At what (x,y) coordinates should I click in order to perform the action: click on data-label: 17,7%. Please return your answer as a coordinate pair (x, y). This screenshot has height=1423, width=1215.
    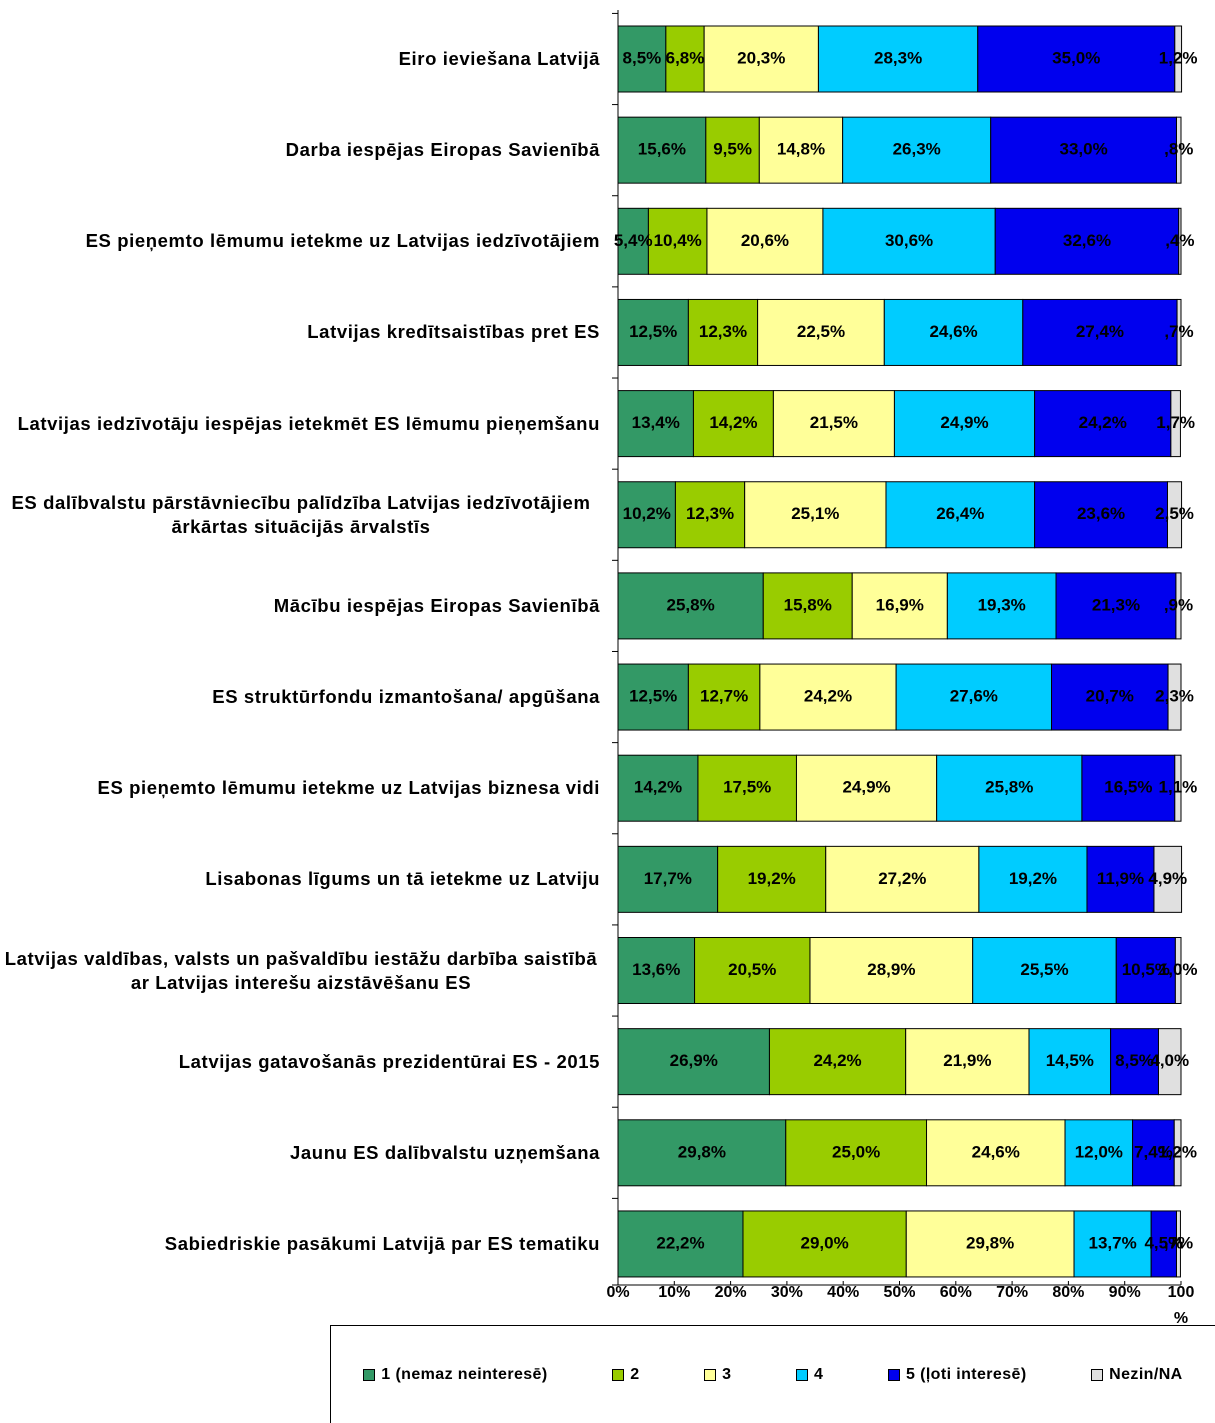
    Looking at the image, I should click on (668, 878).